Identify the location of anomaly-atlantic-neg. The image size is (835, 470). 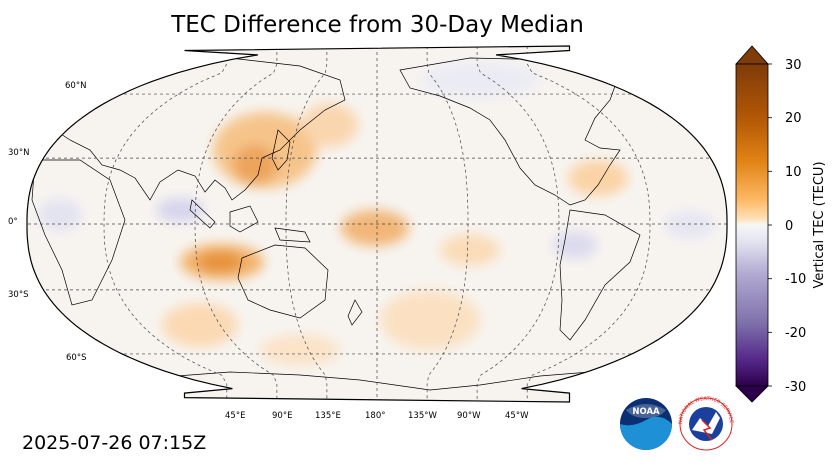
(690, 225).